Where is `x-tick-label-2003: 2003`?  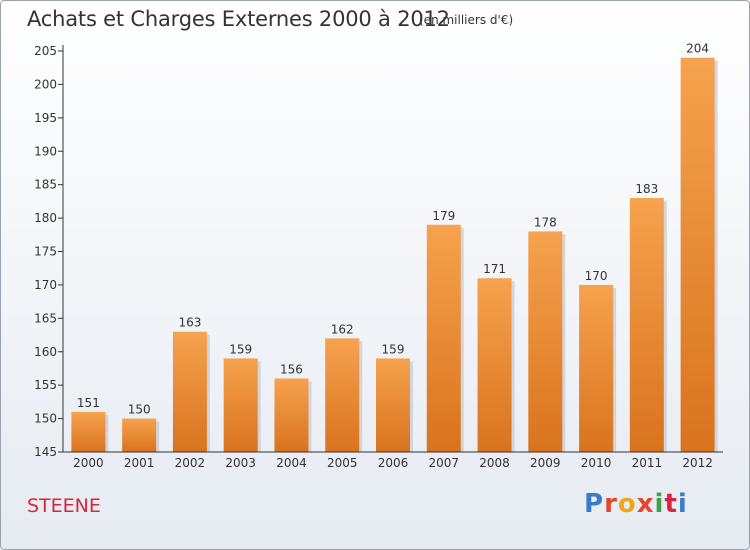 x-tick-label-2003: 2003 is located at coordinates (240, 463).